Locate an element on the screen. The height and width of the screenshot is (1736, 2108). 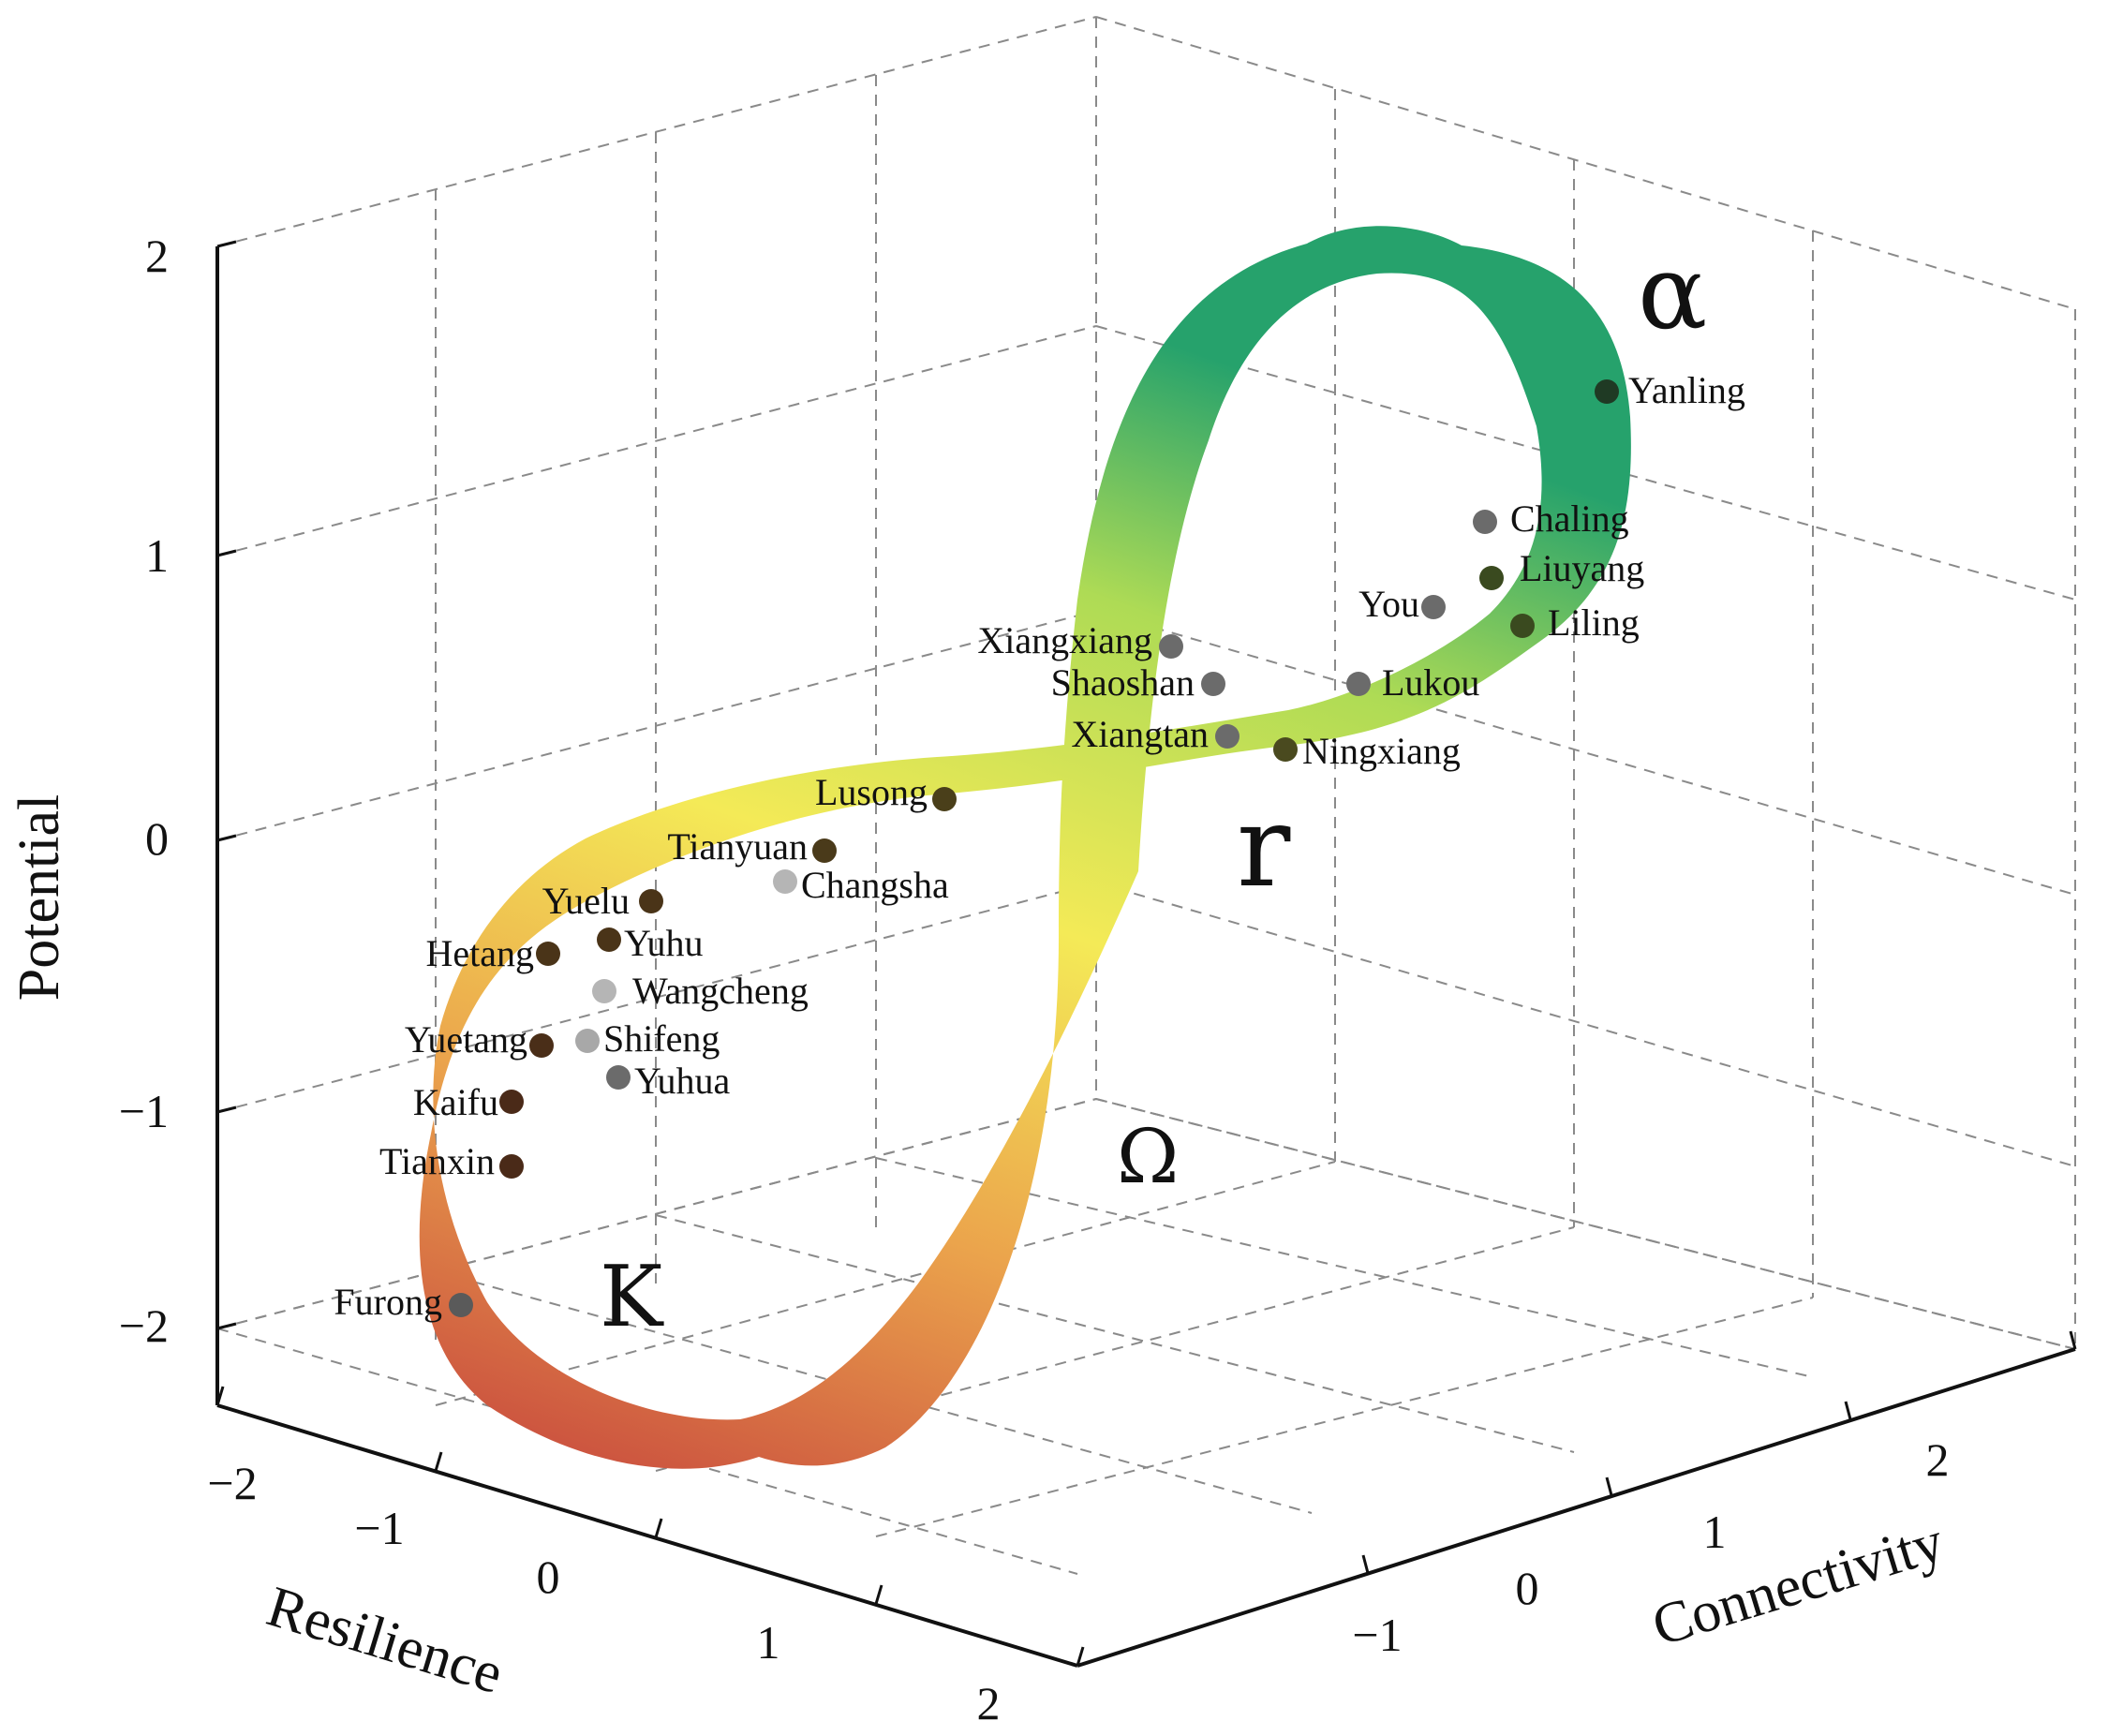
phase-label-omega: Ω is located at coordinates (1148, 1156).